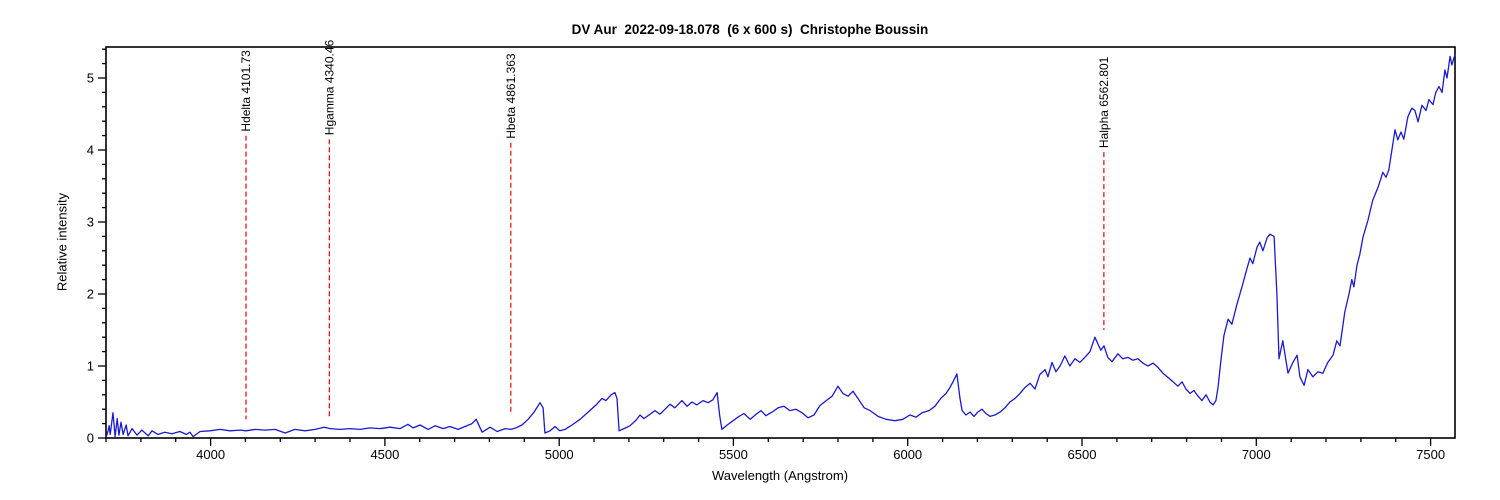  Describe the element at coordinates (246, 91) in the screenshot. I see `spectral-line-label: Hdelta 4101.73` at that location.